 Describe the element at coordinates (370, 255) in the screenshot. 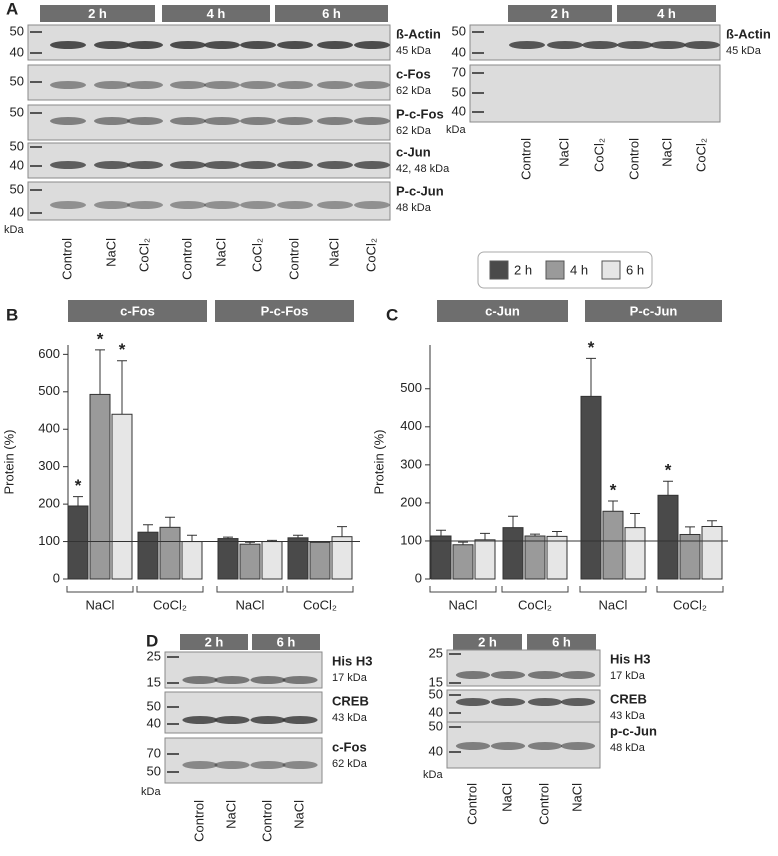

I see `lane-label: CoCl₂` at that location.